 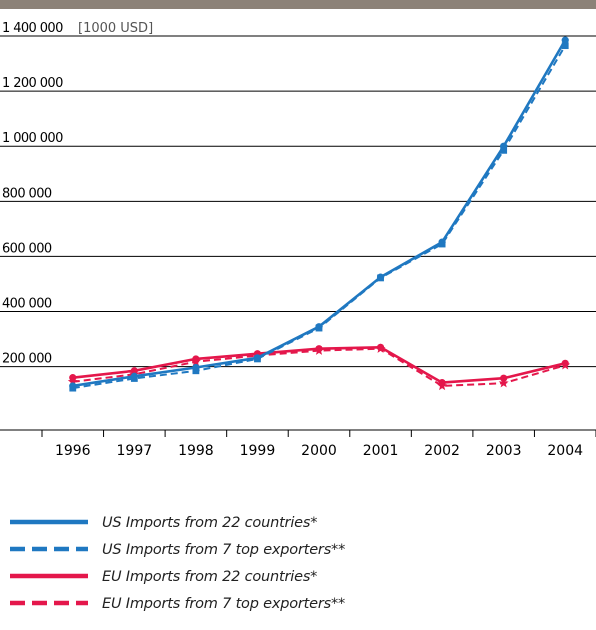 What do you see at coordinates (298, 4) in the screenshot?
I see `top-band` at bounding box center [298, 4].